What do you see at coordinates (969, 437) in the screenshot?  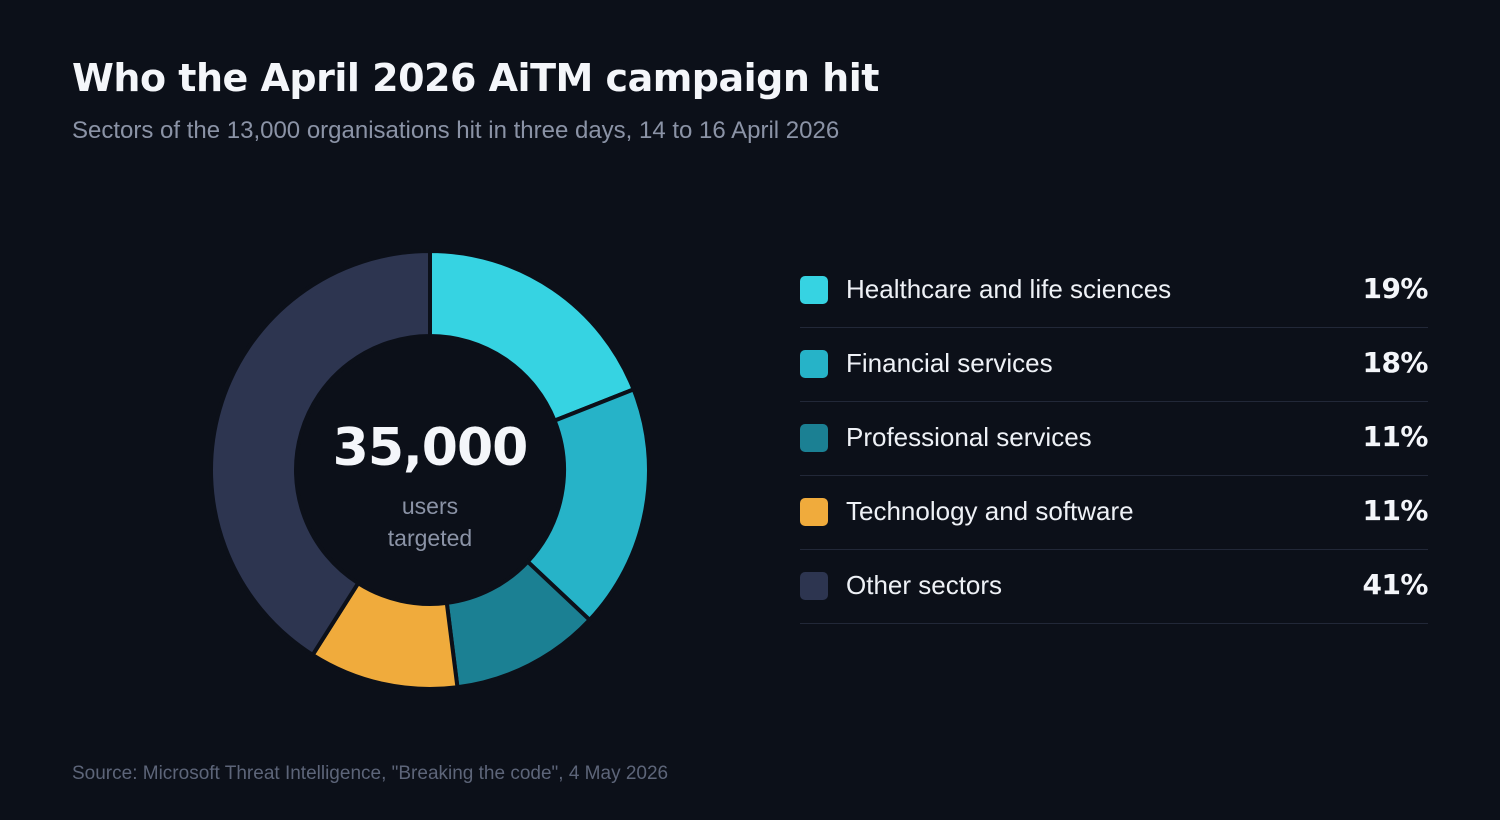 I see `legend-label: Professional services` at bounding box center [969, 437].